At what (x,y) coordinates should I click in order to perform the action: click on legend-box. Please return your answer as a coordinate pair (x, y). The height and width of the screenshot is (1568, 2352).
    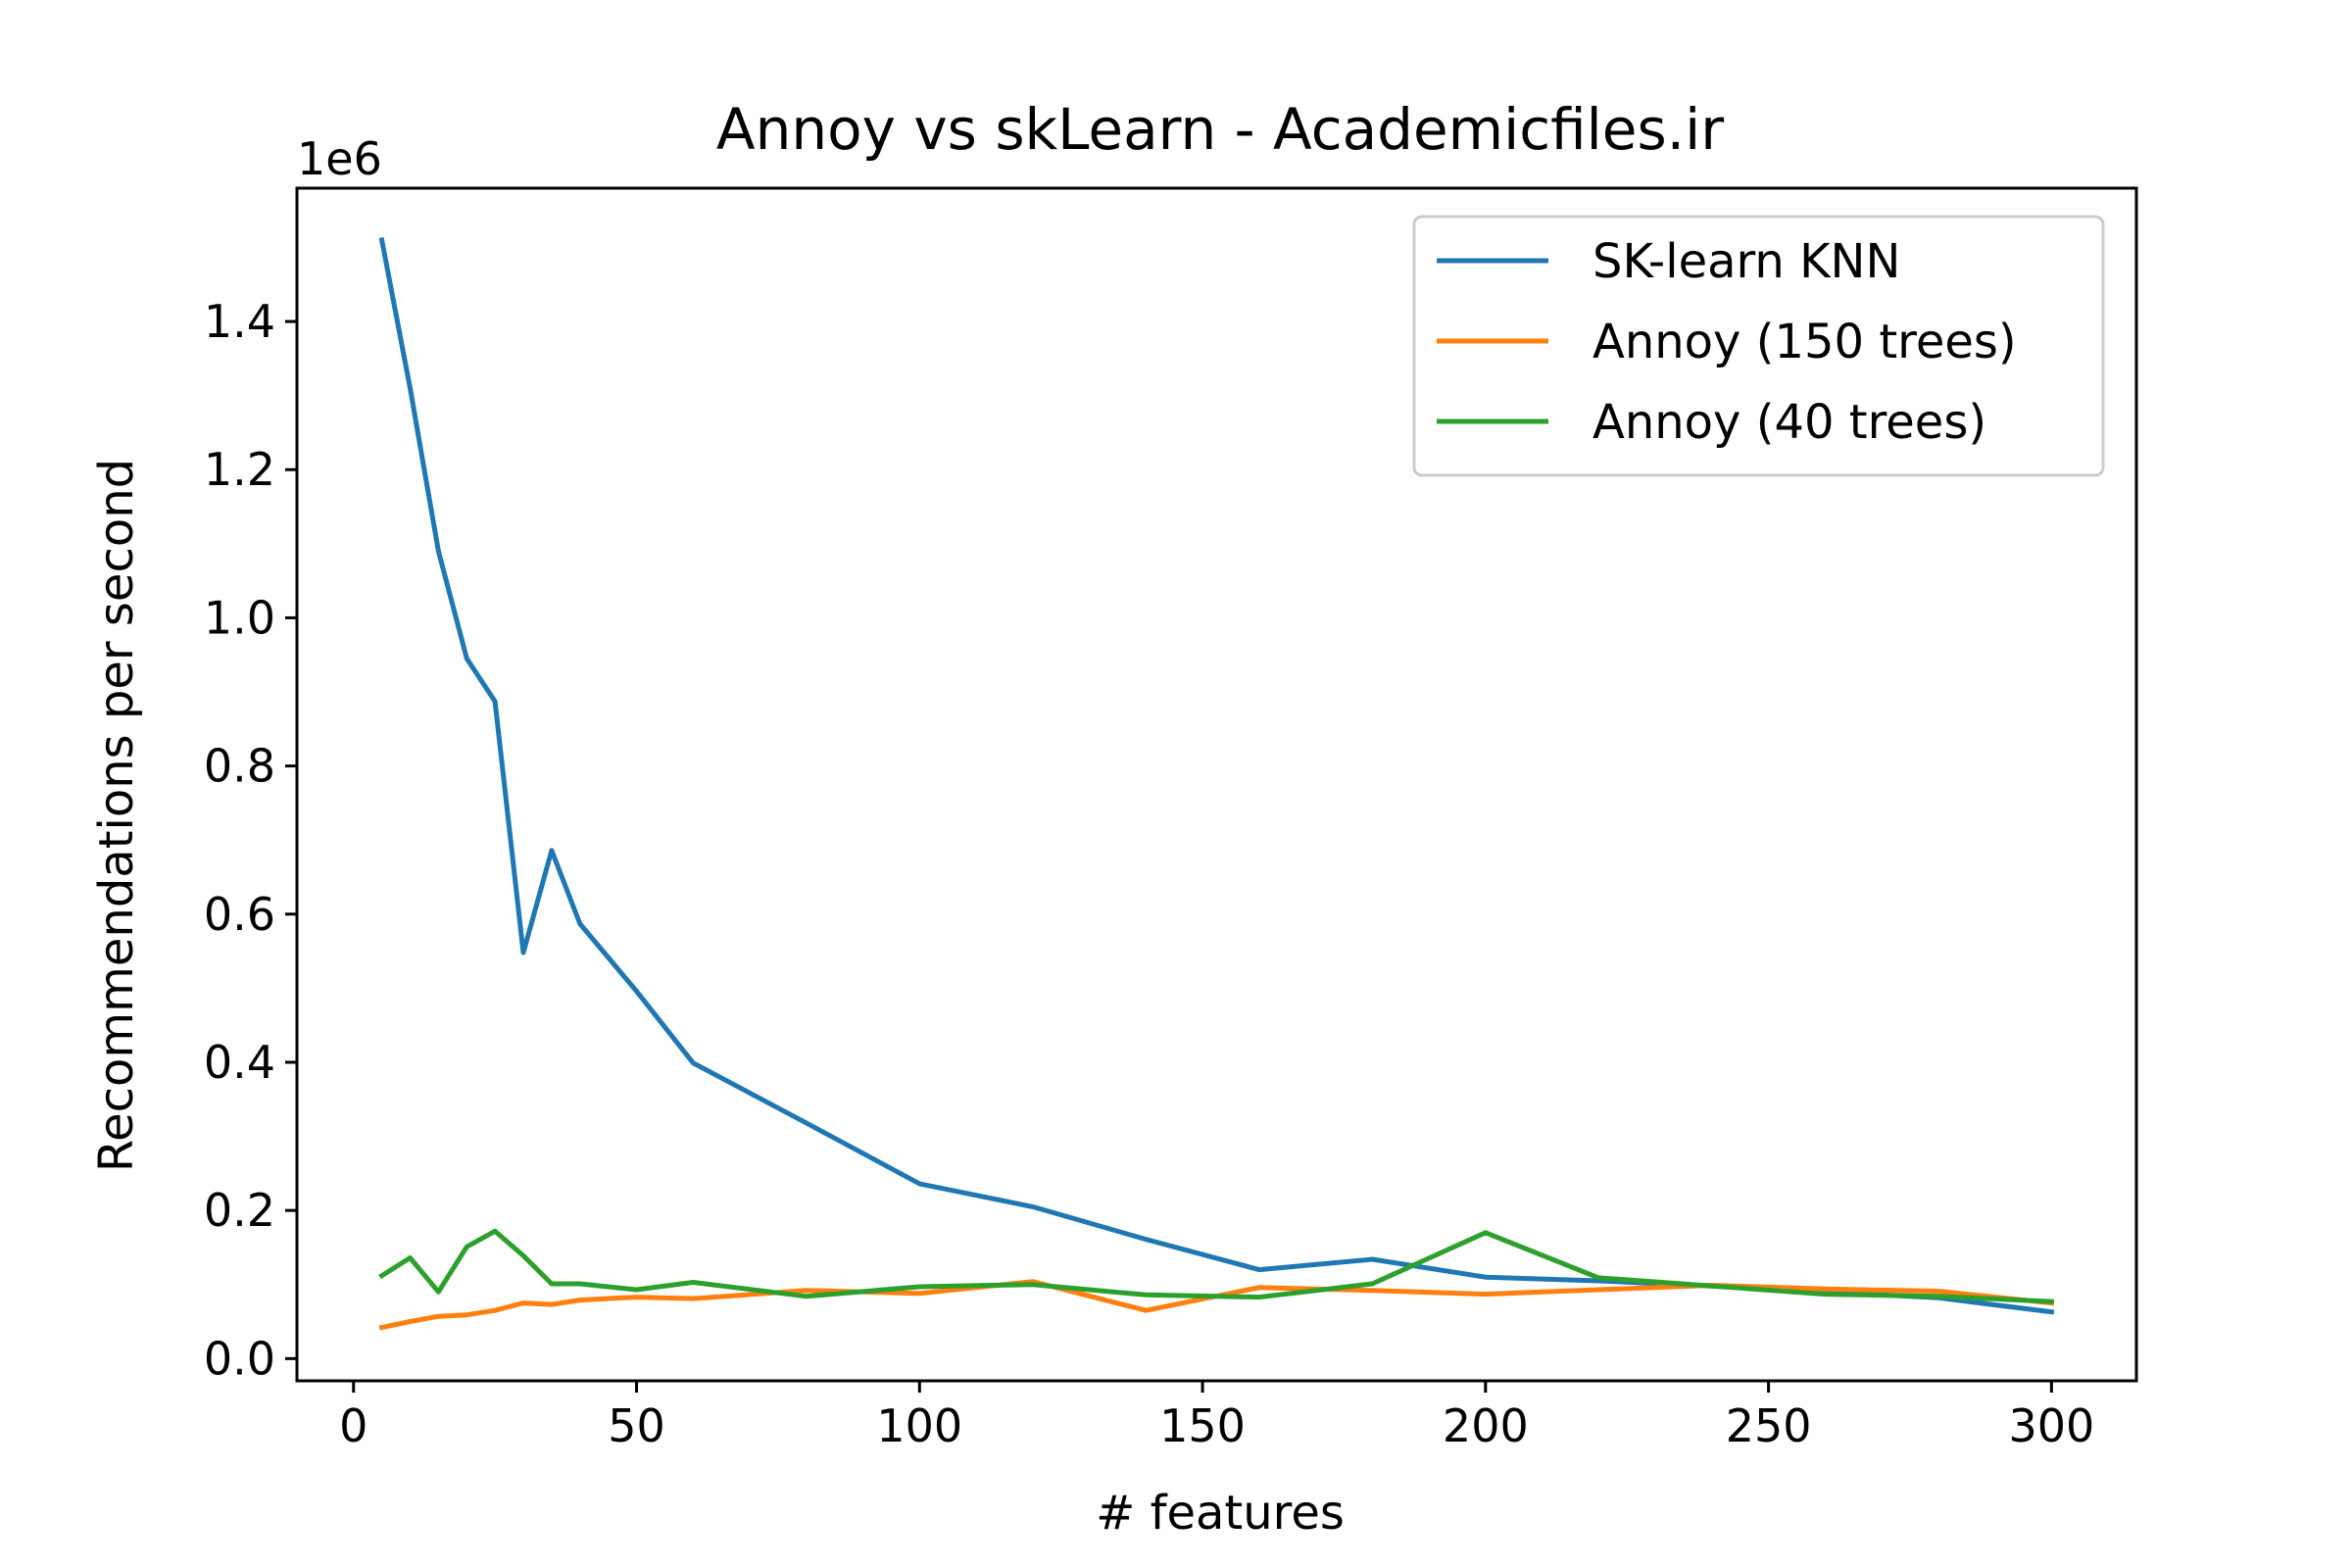
    Looking at the image, I should click on (1758, 346).